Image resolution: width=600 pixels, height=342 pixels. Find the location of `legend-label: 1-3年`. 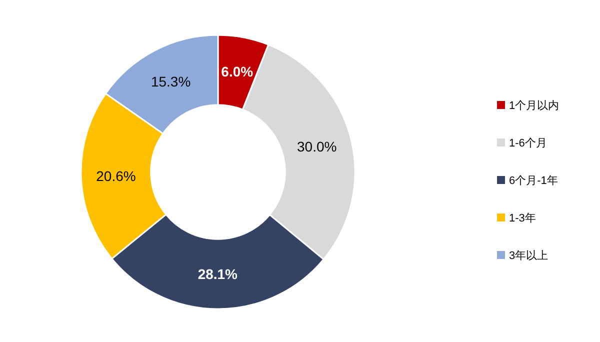

legend-label: 1-3年 is located at coordinates (522, 218).